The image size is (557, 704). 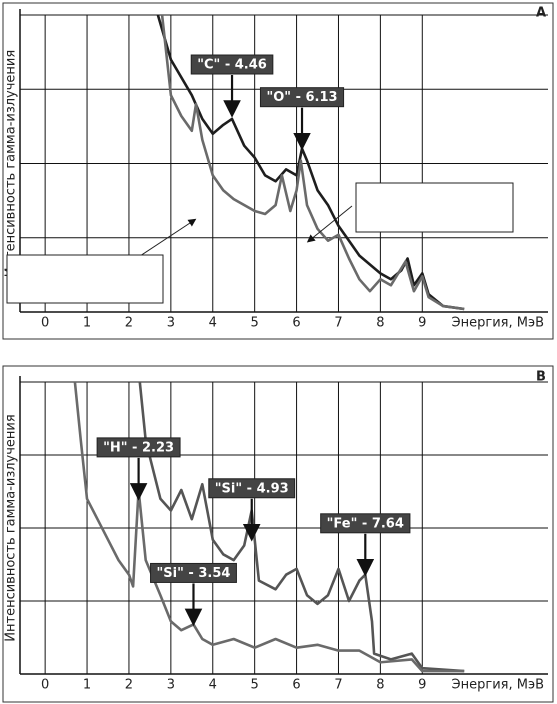 I want to click on annotation-label: "Si" - 4.93, so click(x=252, y=488).